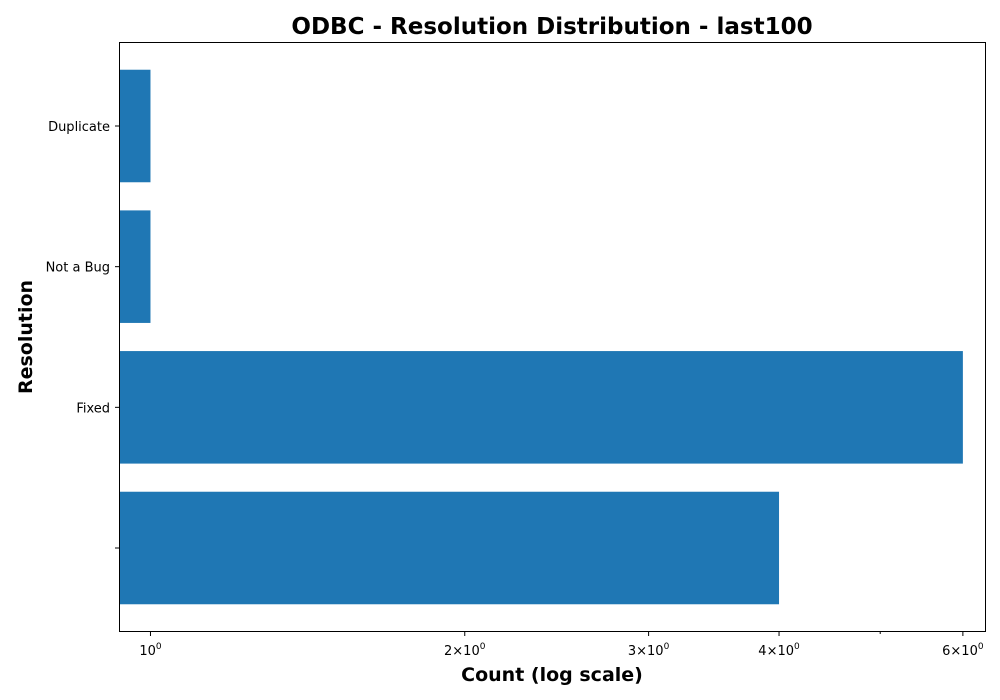 Image resolution: width=1000 pixels, height=700 pixels. I want to click on chart-title: ODBC - Resolution Distribution - last100, so click(551, 27).